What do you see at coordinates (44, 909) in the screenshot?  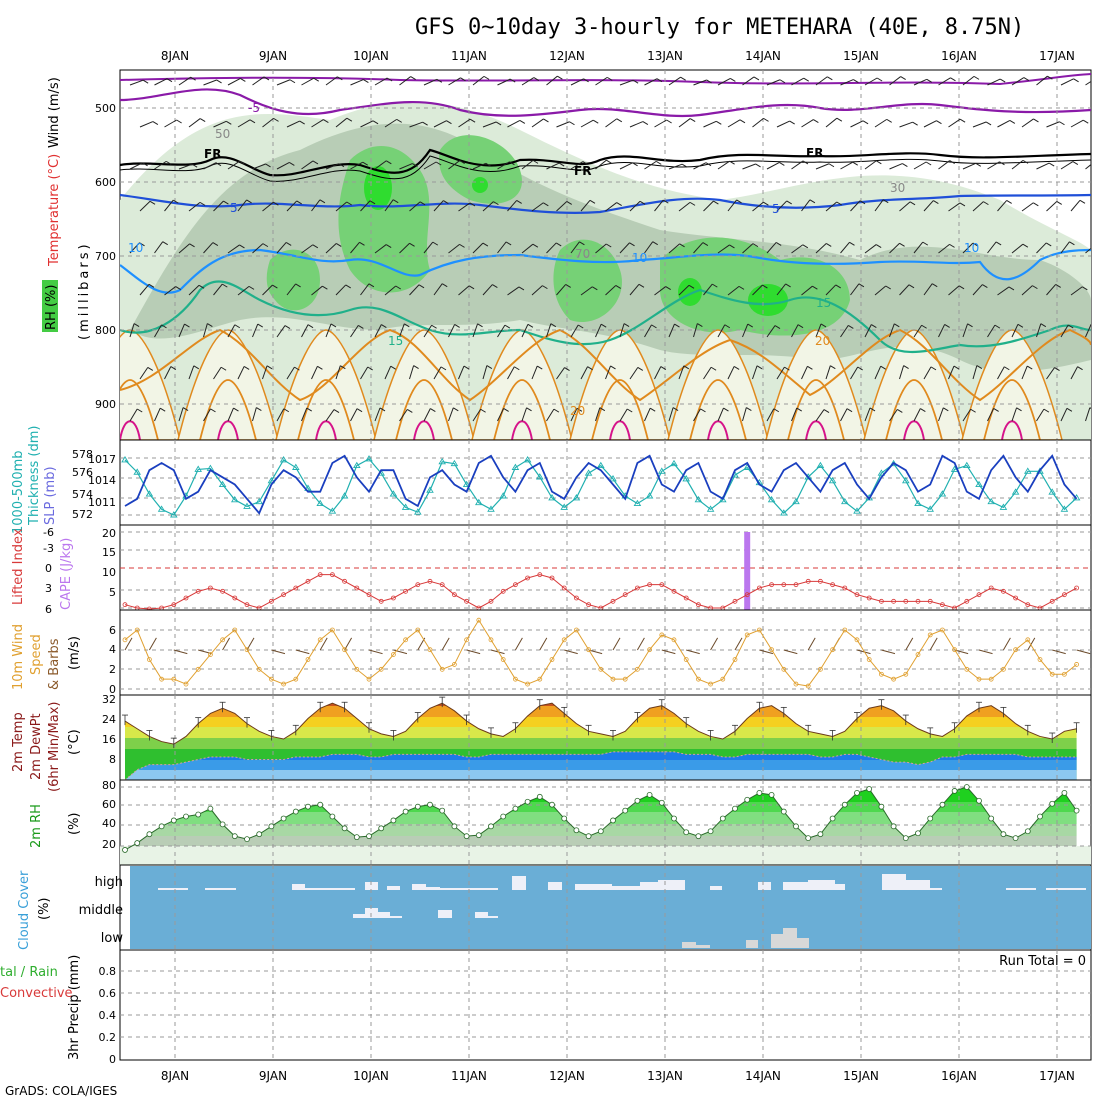 I see `label-cloud-units: (%)` at bounding box center [44, 909].